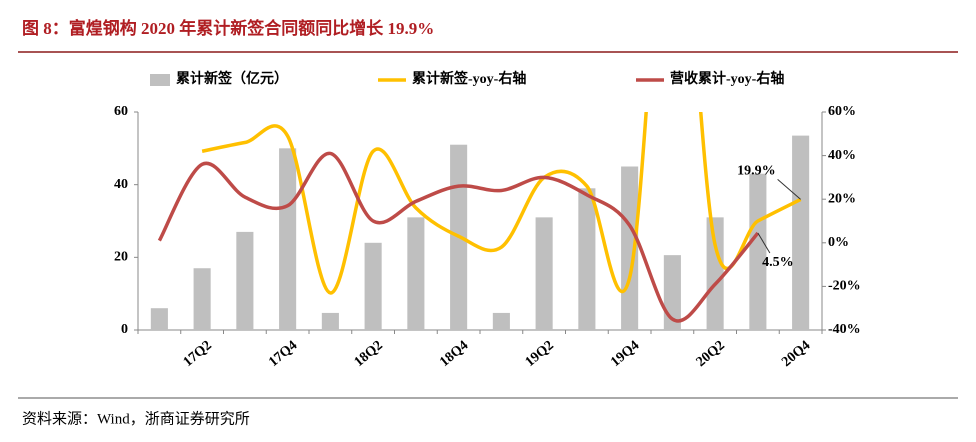 The image size is (976, 442). I want to click on y-tick-label: 0, so click(124, 329).